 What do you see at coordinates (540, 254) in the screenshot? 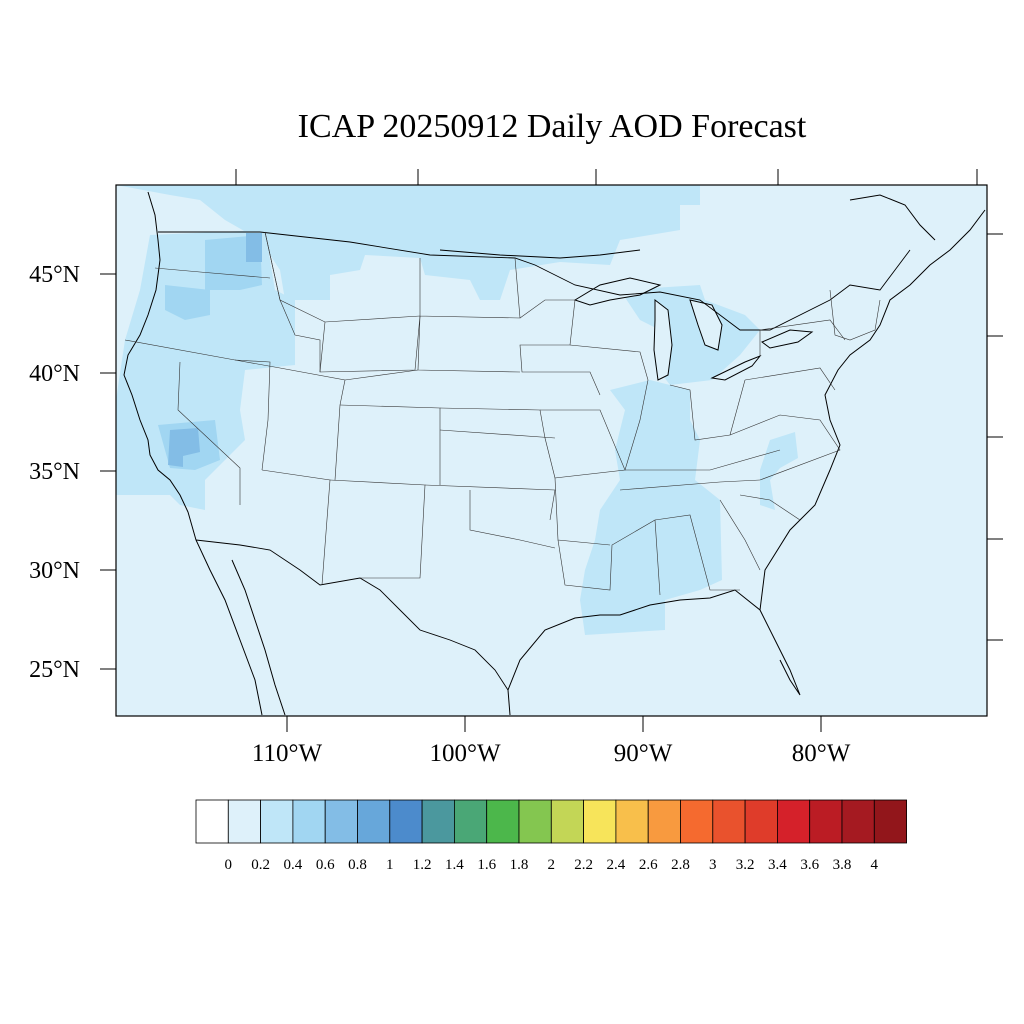
I see `hudson-james-shore` at bounding box center [540, 254].